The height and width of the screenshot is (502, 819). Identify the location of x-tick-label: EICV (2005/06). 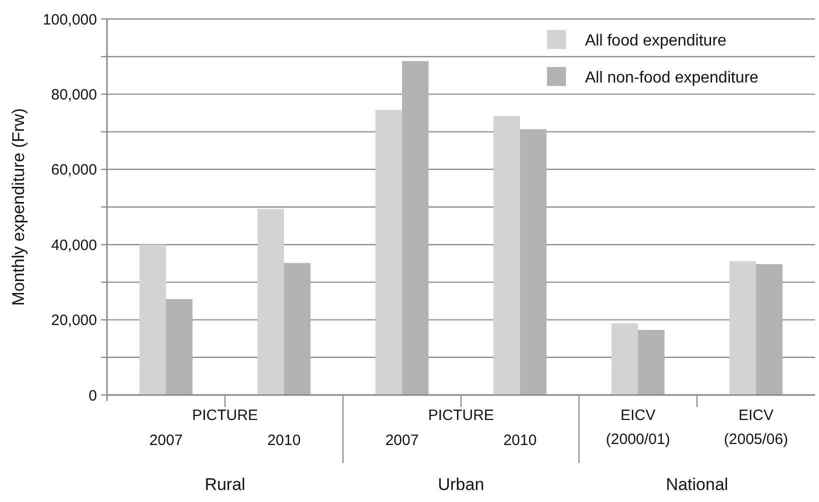
(756, 427).